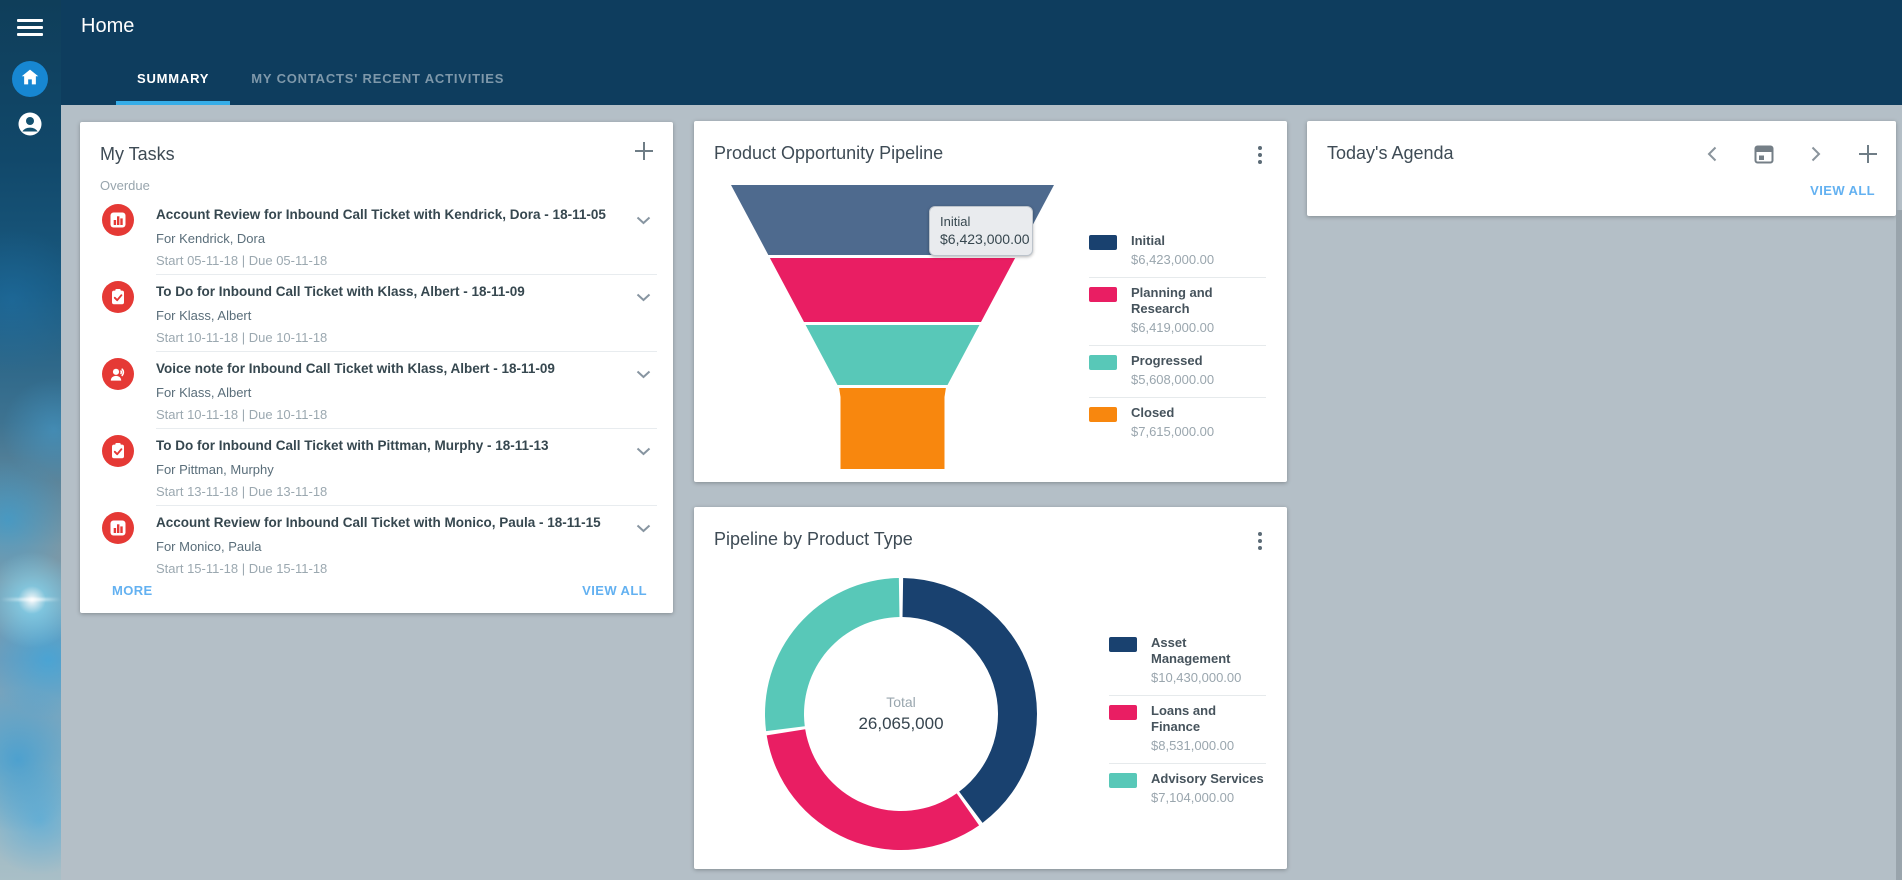 Image resolution: width=1902 pixels, height=880 pixels. I want to click on task-contact: For Pittman, Murphy, so click(215, 469).